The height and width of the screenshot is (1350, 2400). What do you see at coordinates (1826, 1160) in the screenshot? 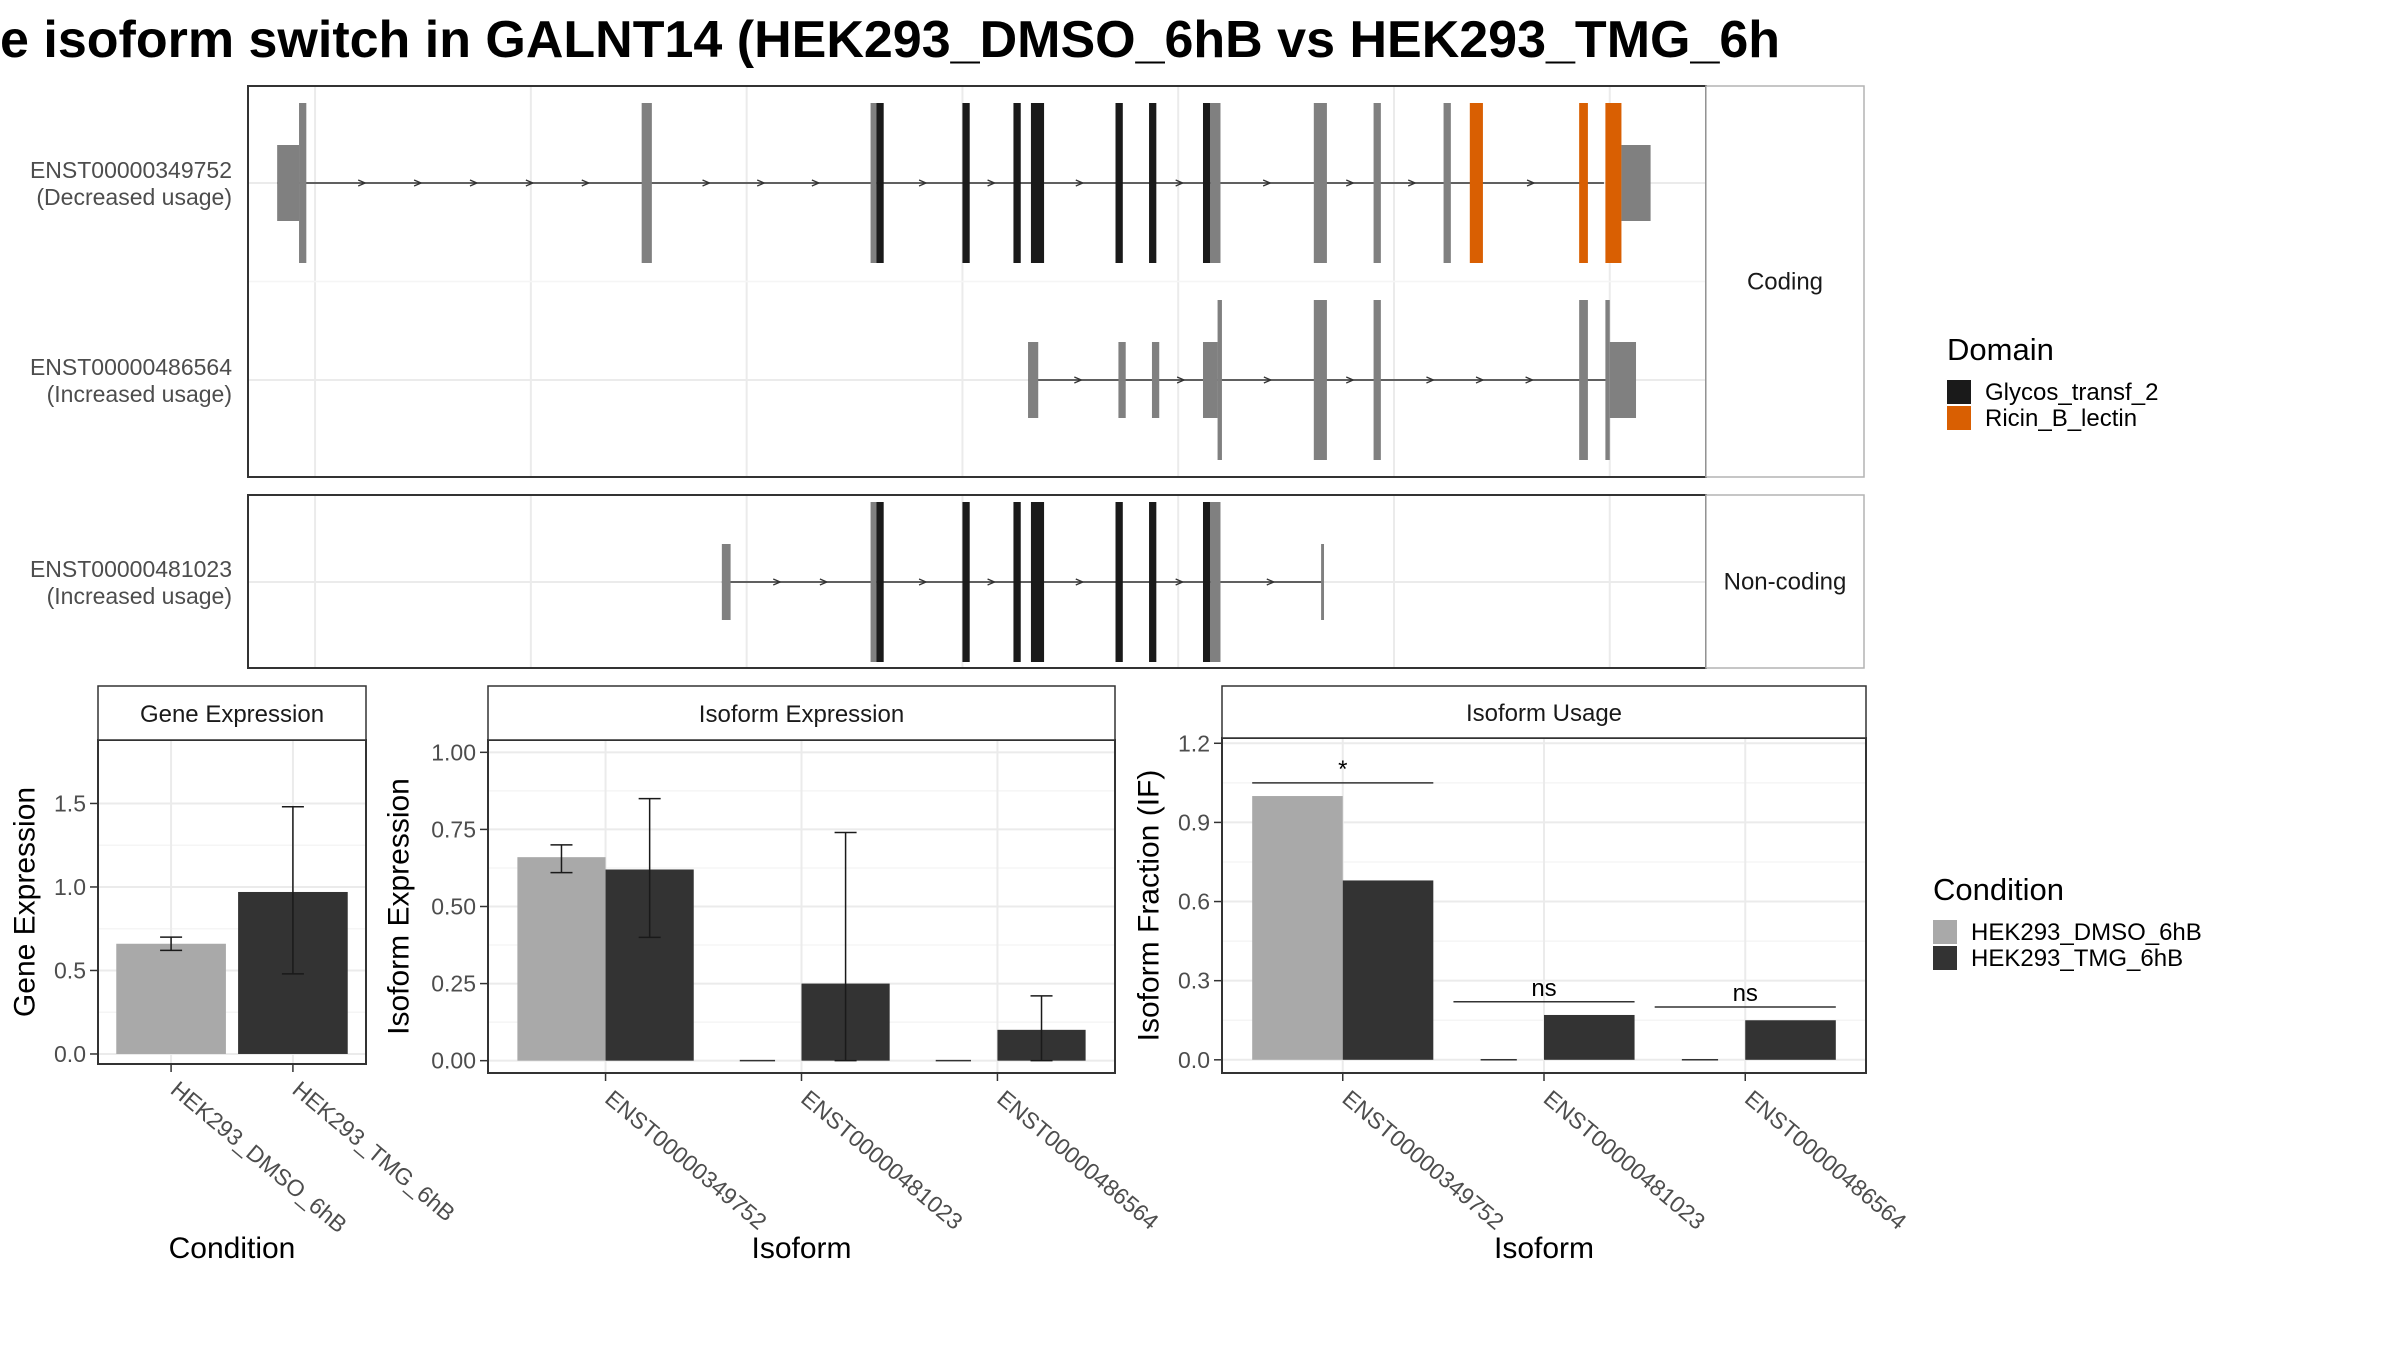
I see `x-tick-label: ENST00000486564` at bounding box center [1826, 1160].